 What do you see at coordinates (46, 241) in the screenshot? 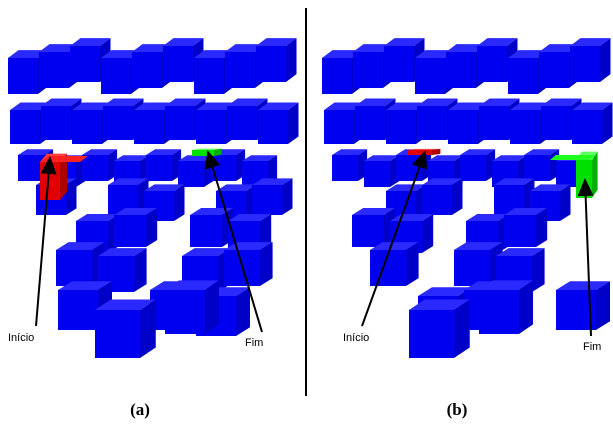
I see `start-arrow` at bounding box center [46, 241].